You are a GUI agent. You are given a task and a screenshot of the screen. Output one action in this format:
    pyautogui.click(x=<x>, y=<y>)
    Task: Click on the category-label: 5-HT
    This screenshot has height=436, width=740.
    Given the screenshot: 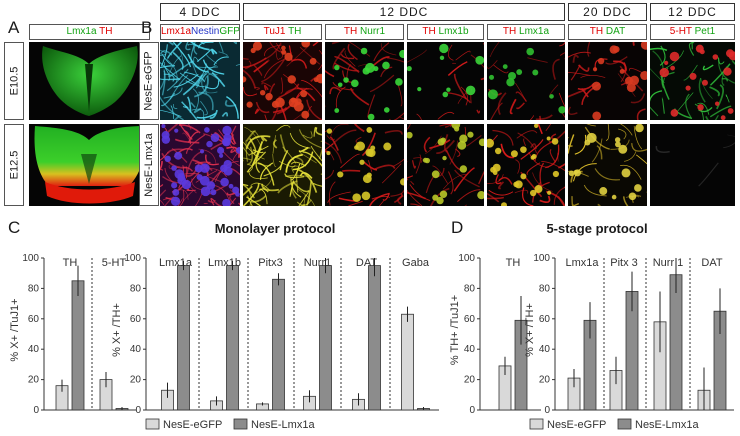 What is the action you would take?
    pyautogui.click(x=114, y=263)
    